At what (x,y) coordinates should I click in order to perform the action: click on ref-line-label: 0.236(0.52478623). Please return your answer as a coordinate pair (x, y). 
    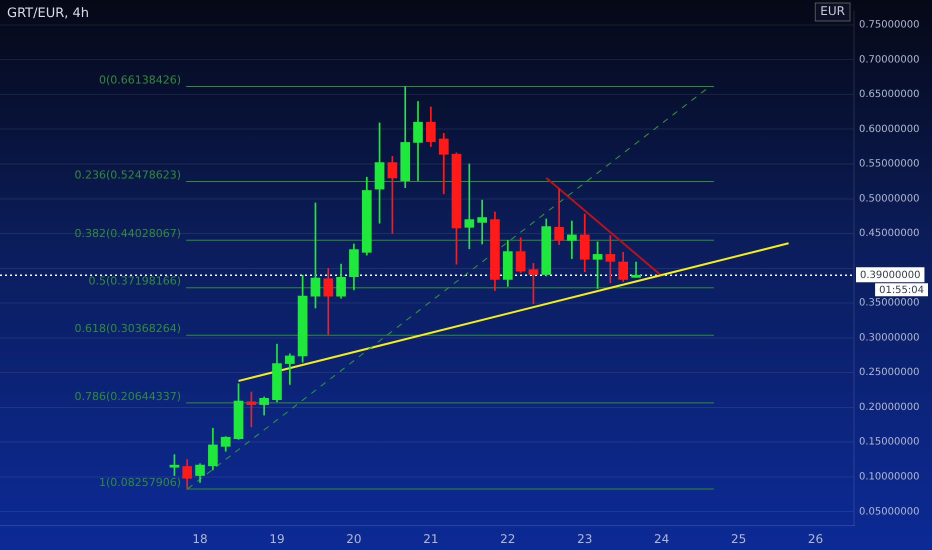
    Looking at the image, I should click on (128, 175).